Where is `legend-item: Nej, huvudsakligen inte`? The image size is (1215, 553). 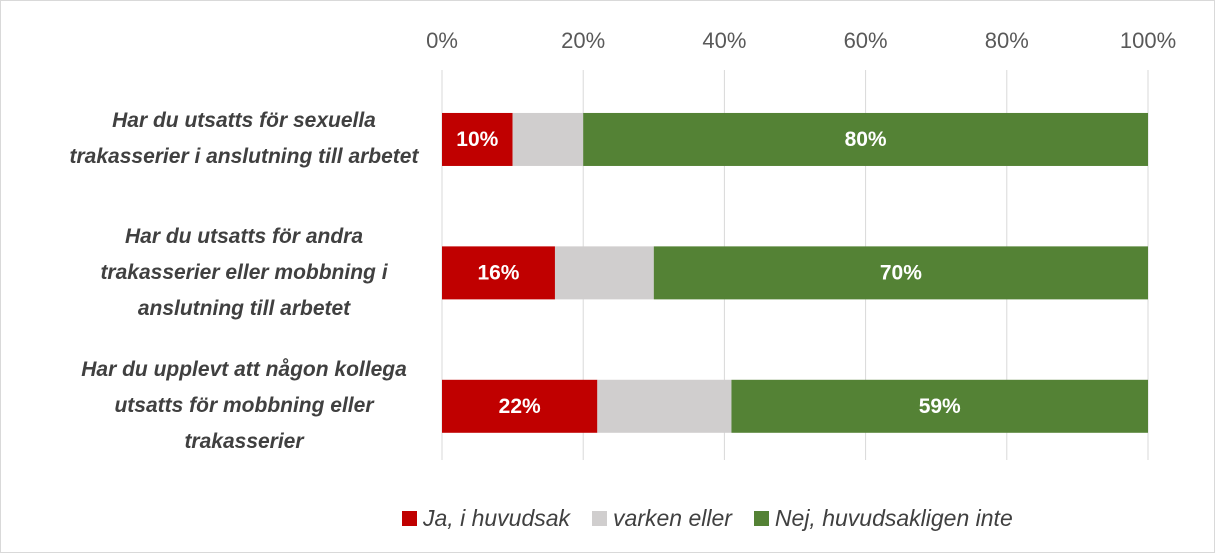
legend-item: Nej, huvudsakligen inte is located at coordinates (883, 518).